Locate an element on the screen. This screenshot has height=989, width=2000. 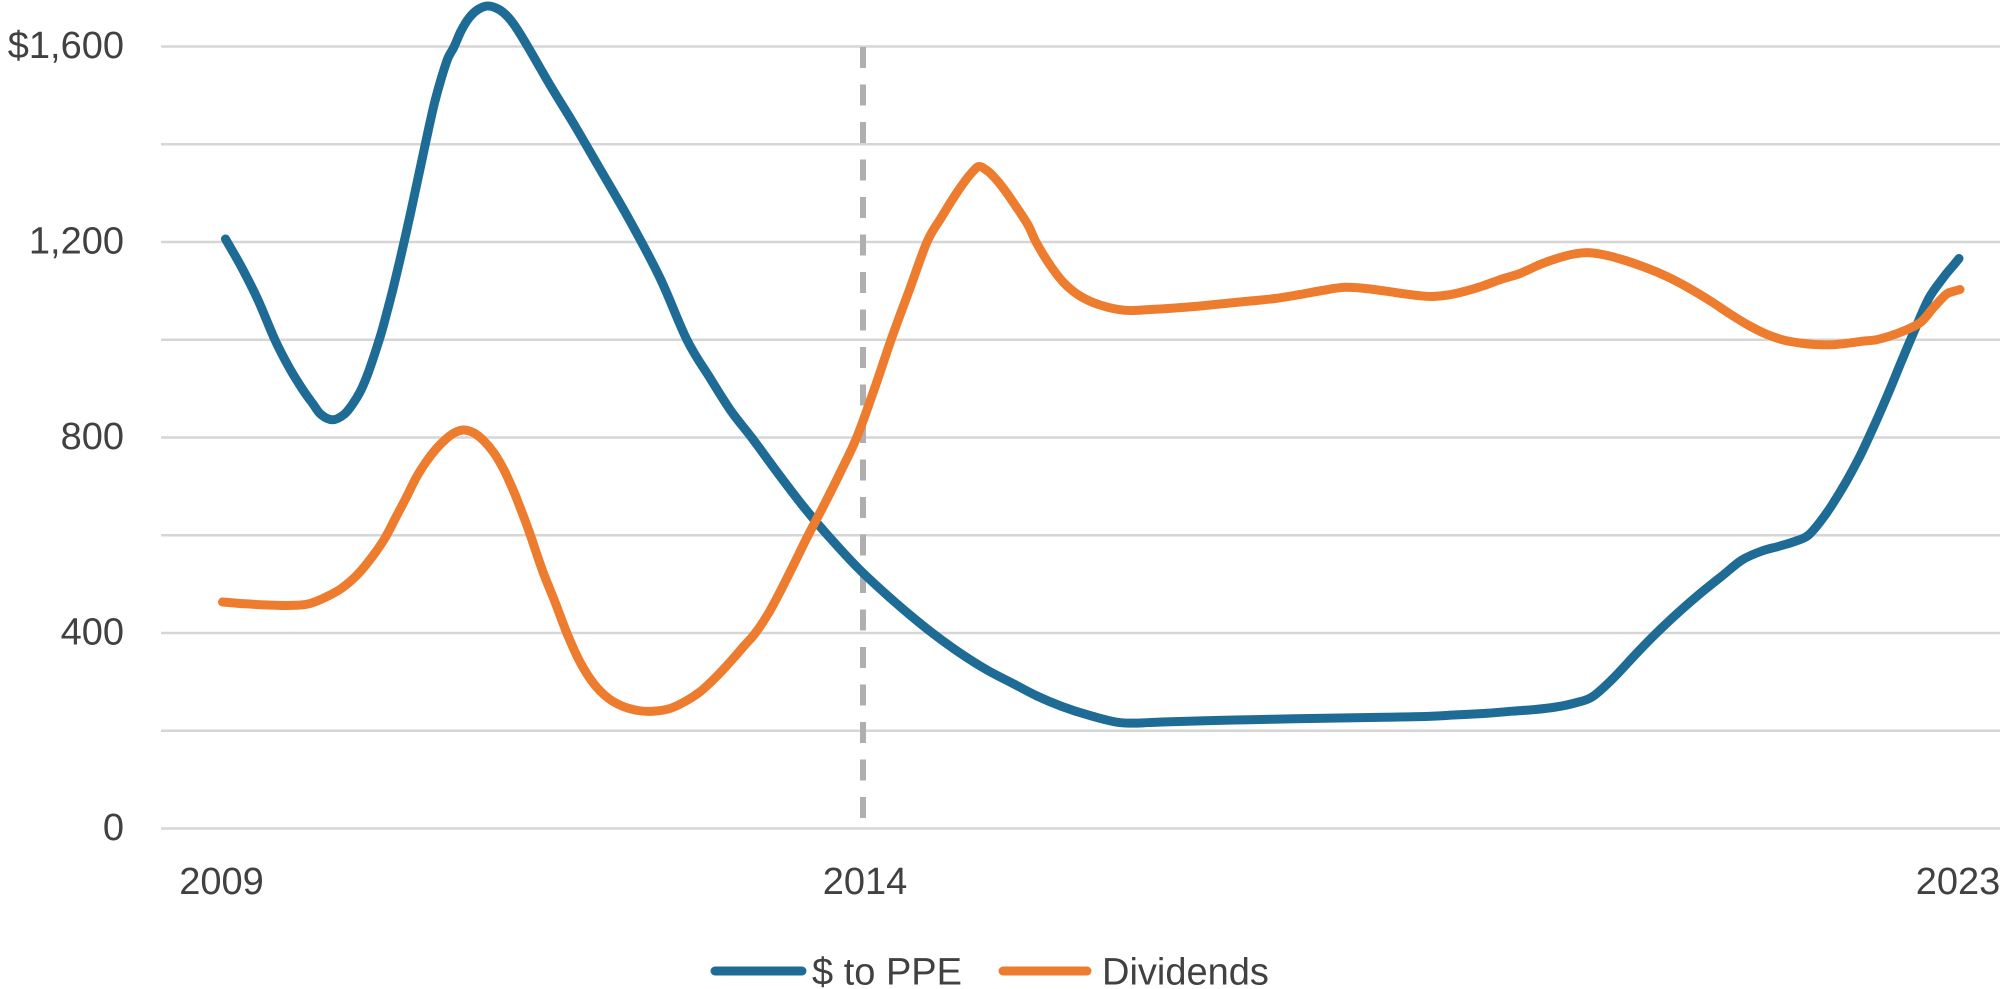
svg-text: 0 is located at coordinates (113, 828).